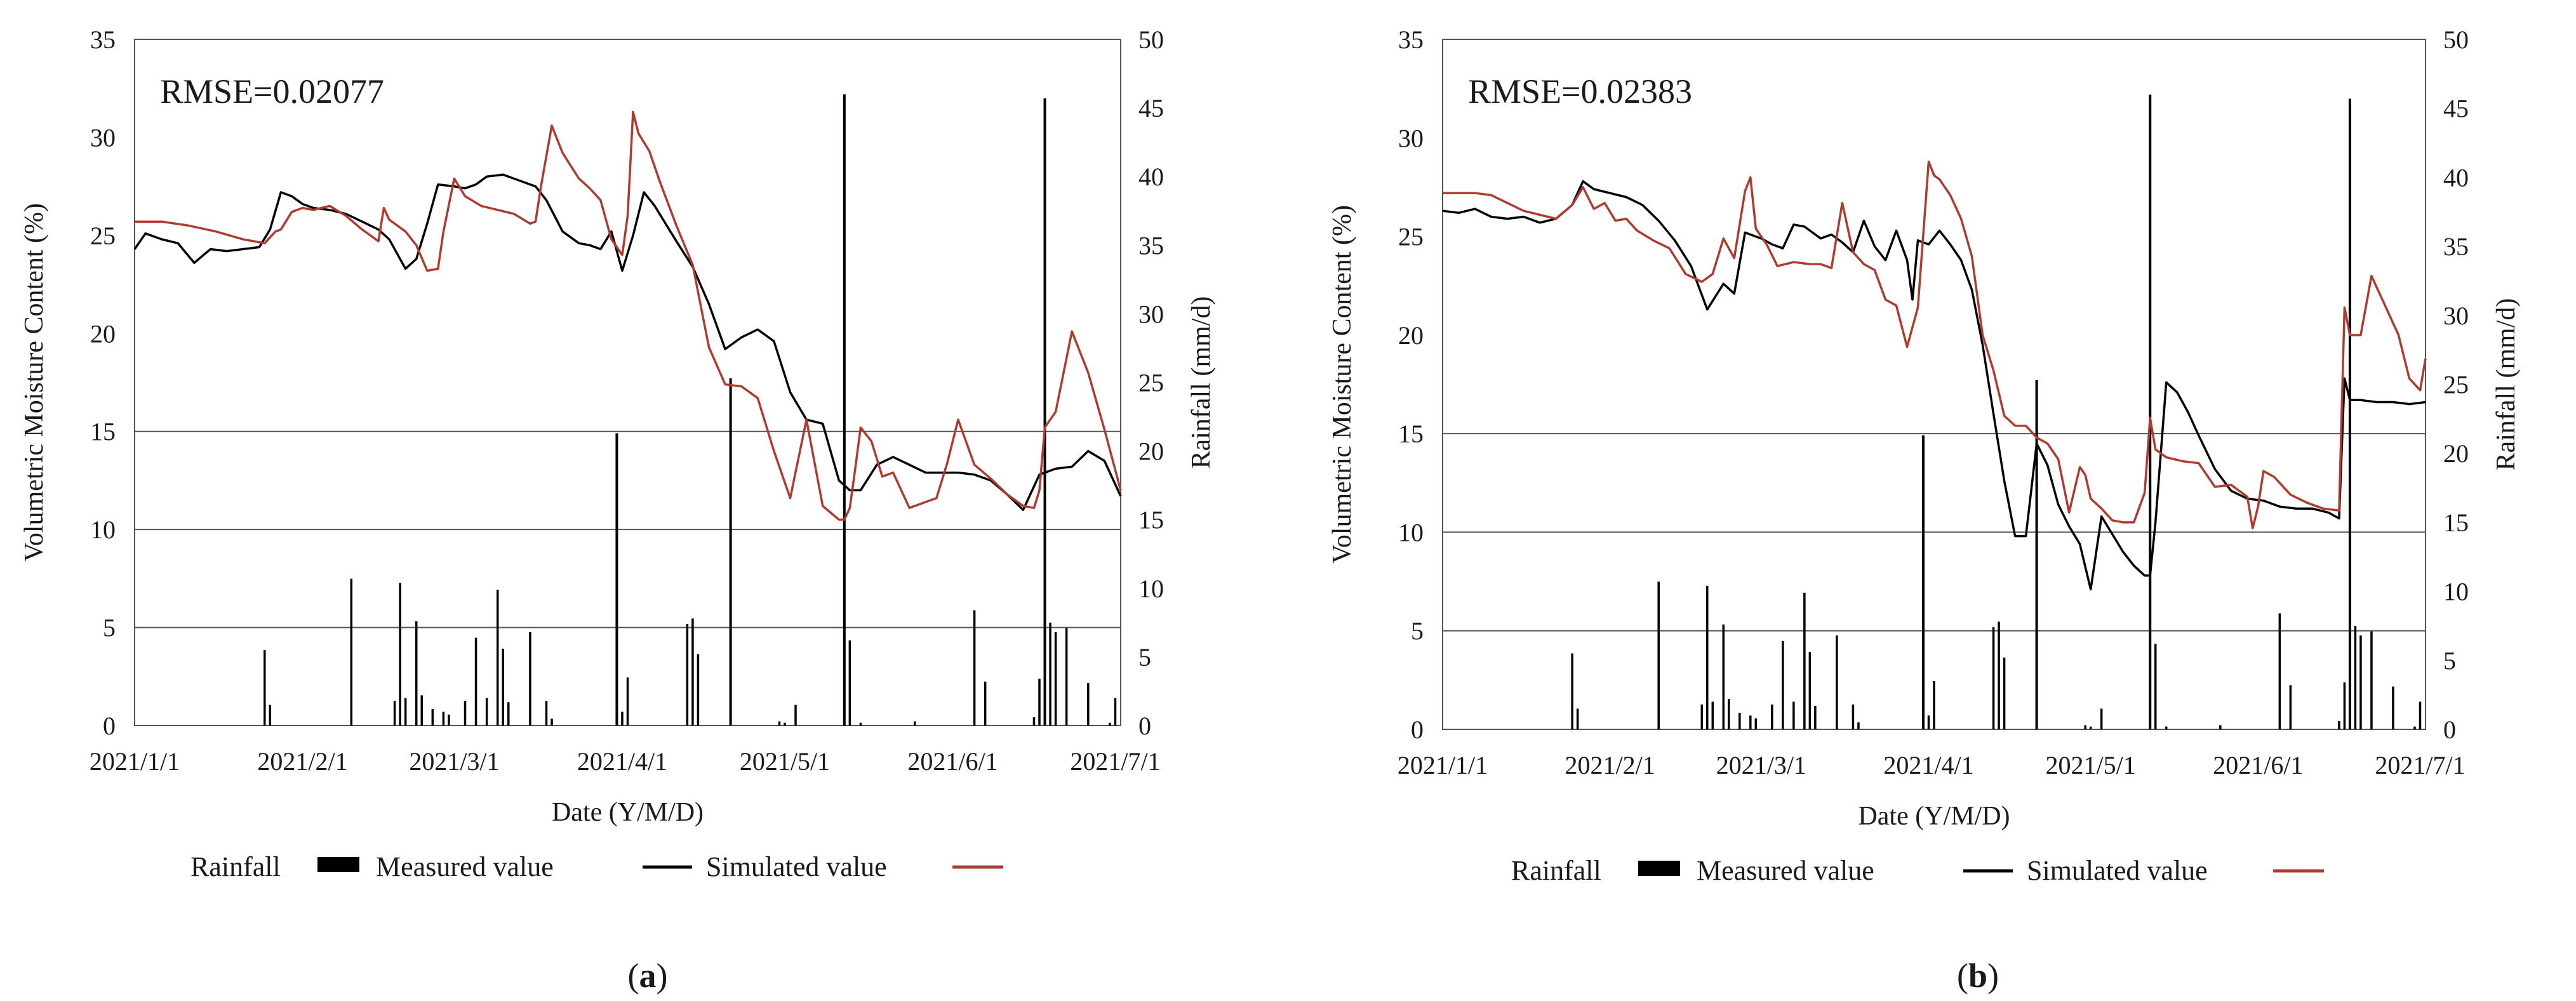 This screenshot has height=1001, width=2576. What do you see at coordinates (454, 761) in the screenshot?
I see `panel-a-x-tick-label: 2021/3/1` at bounding box center [454, 761].